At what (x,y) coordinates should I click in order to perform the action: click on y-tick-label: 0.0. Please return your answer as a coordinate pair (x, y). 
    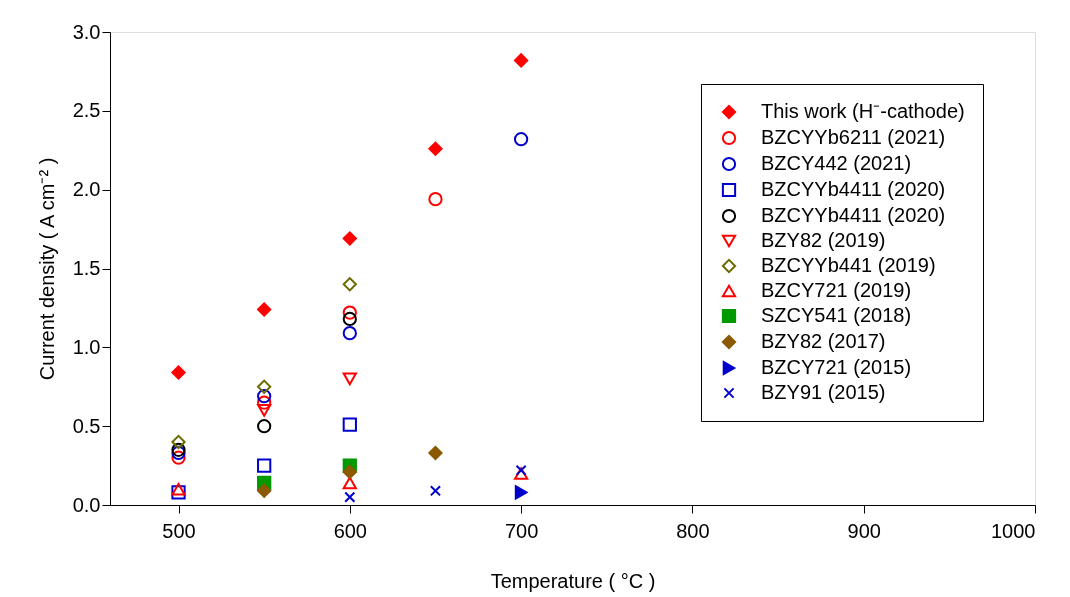
    Looking at the image, I should click on (86, 504).